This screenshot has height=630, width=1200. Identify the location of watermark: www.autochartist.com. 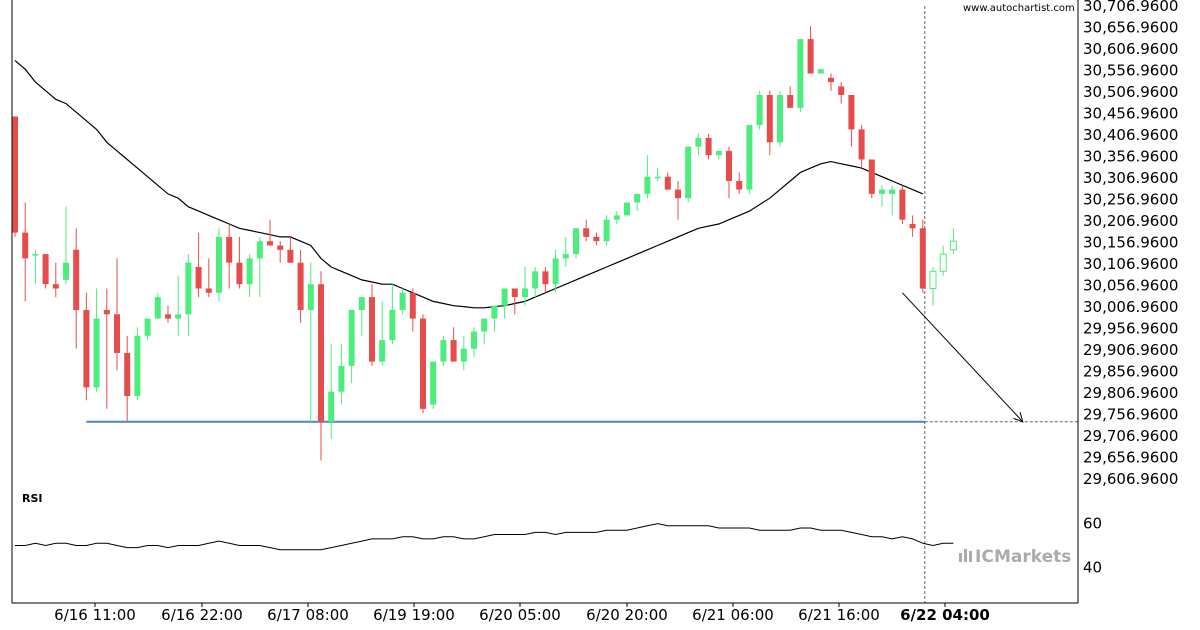
(1019, 8).